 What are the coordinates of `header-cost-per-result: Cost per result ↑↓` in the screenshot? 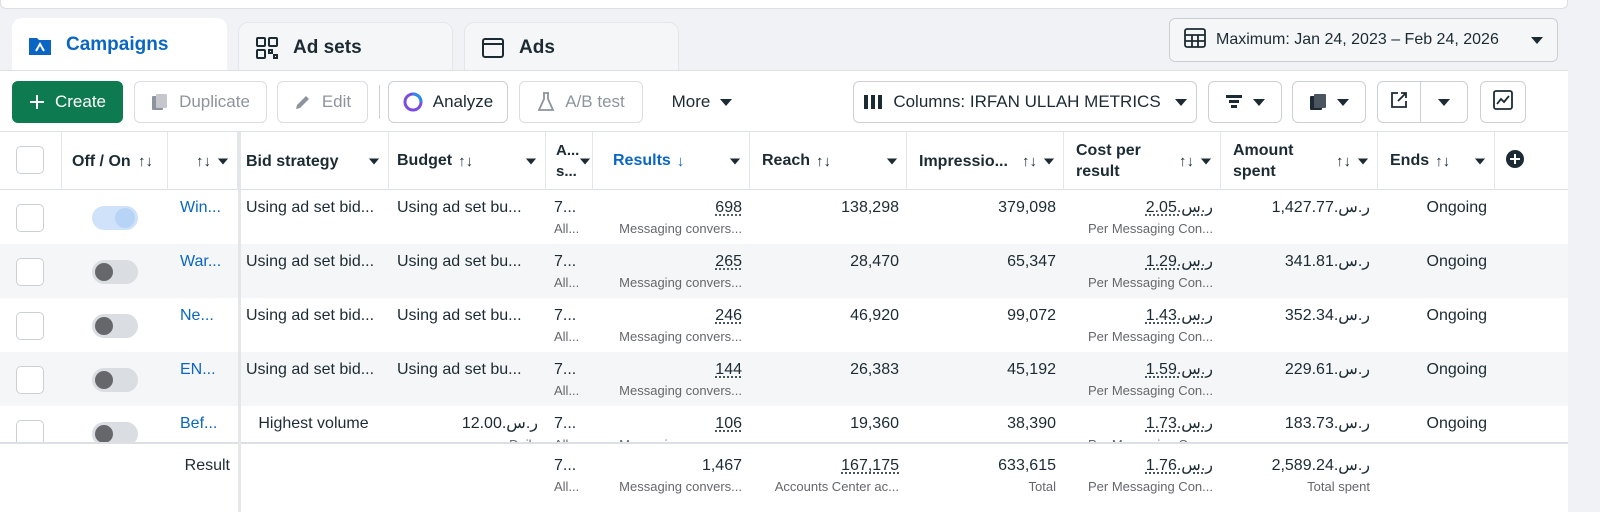 It's located at (1142, 161).